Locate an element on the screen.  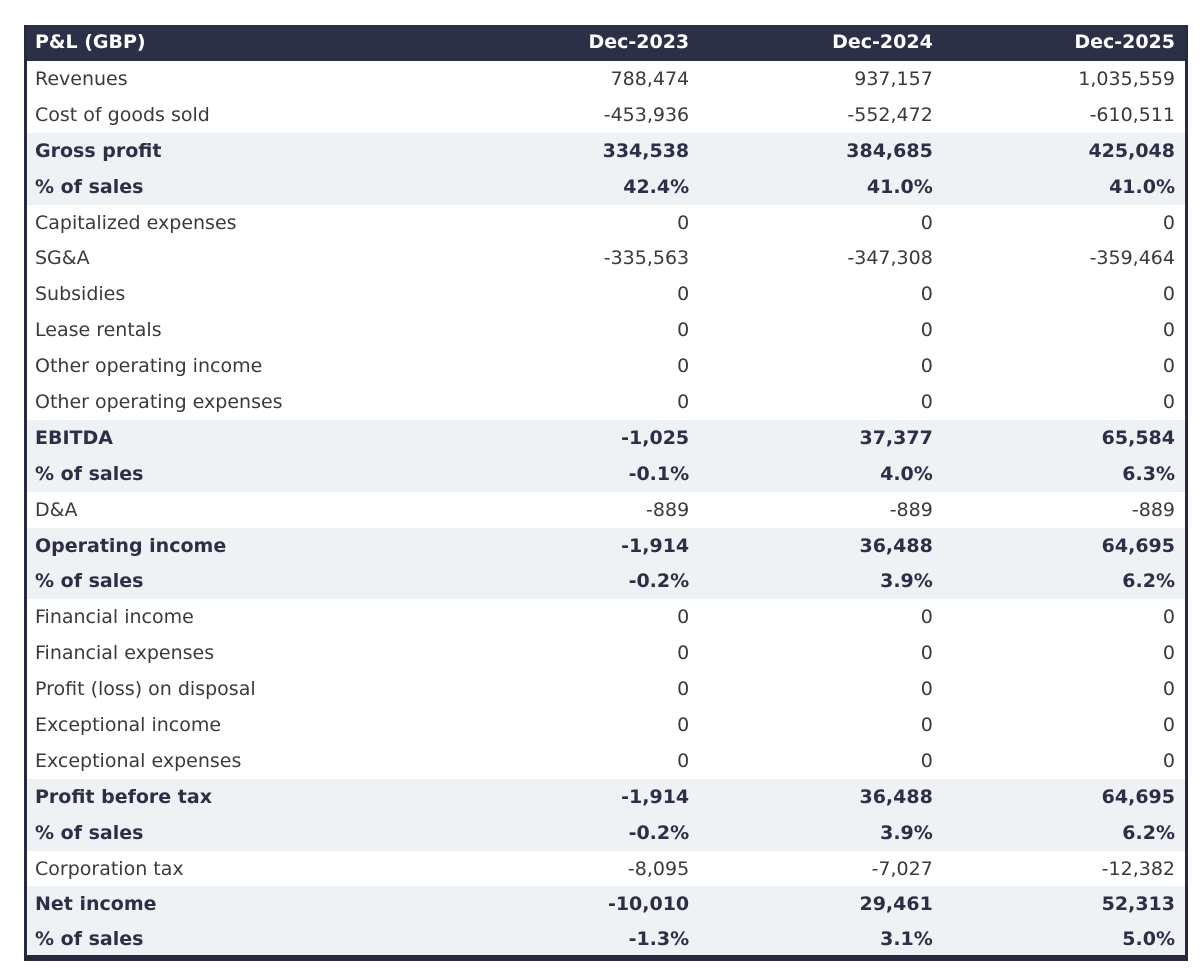
row-label: SG&A is located at coordinates (62, 258).